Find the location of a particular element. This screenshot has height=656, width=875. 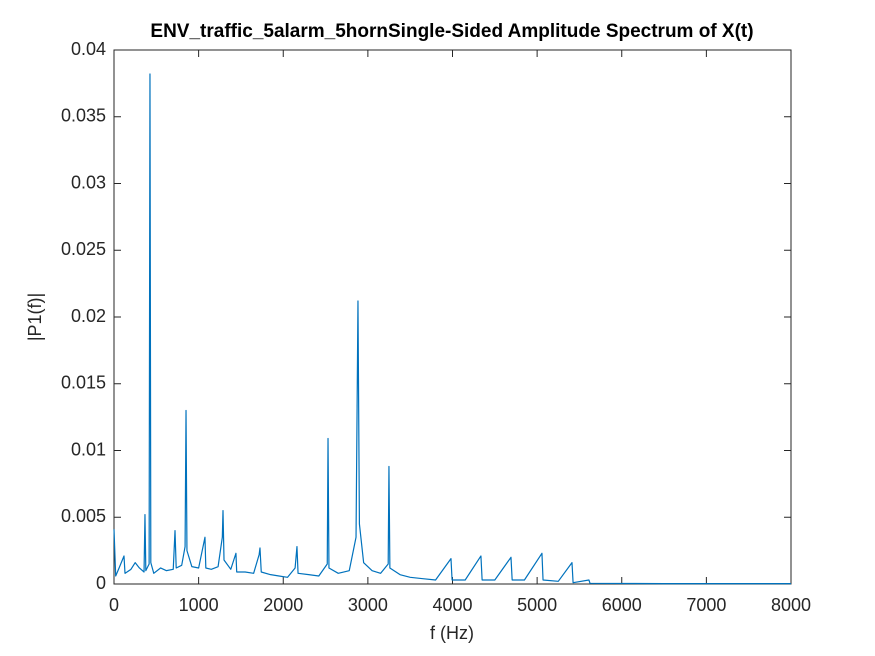

y-tick-label: 0.03 is located at coordinates (88, 182).